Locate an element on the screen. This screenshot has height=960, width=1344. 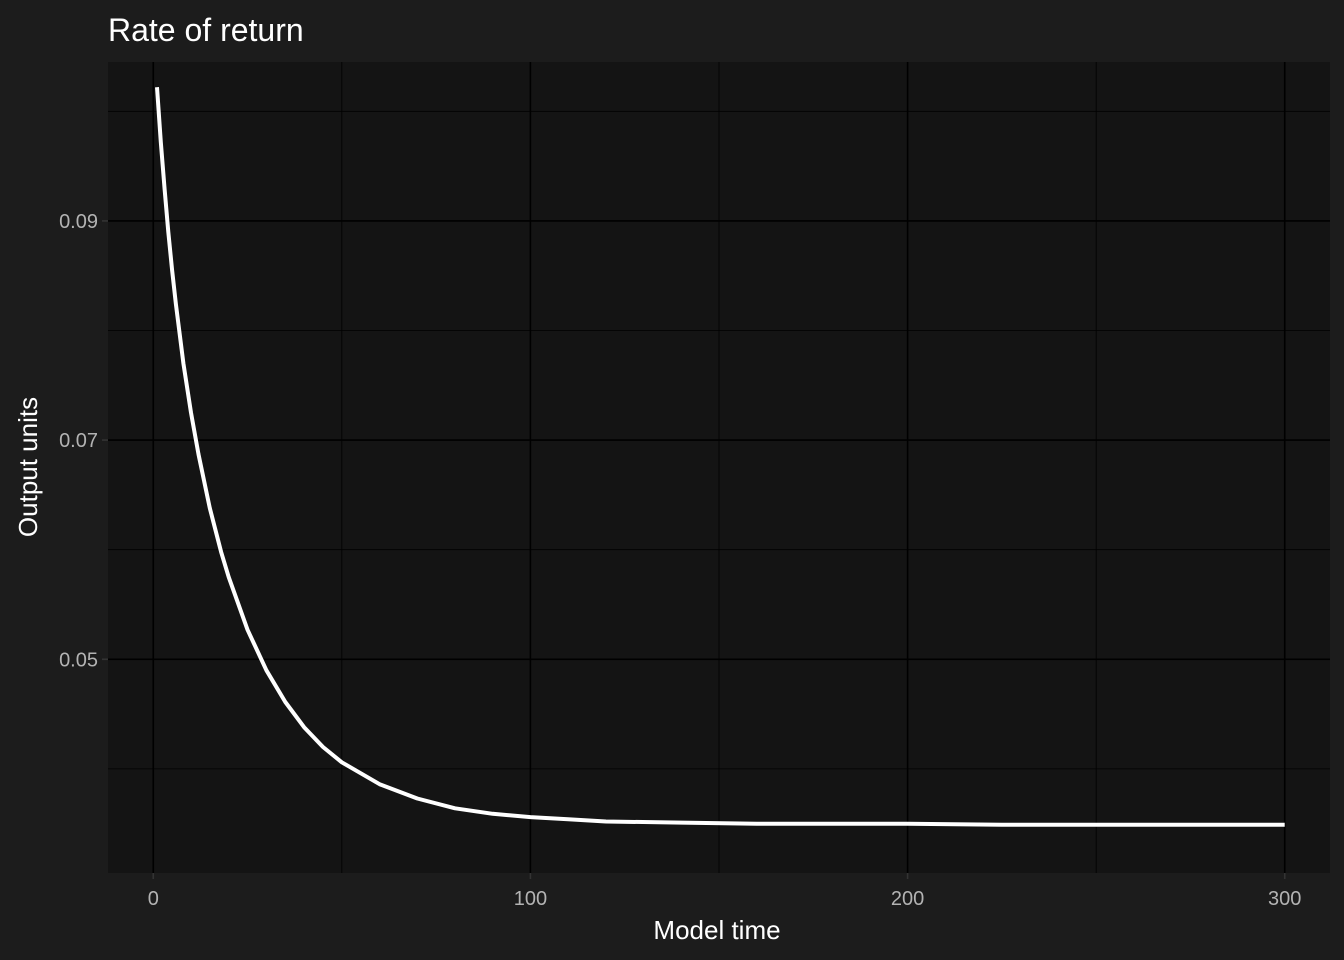
y-tick-label: 0.07 is located at coordinates (78, 441).